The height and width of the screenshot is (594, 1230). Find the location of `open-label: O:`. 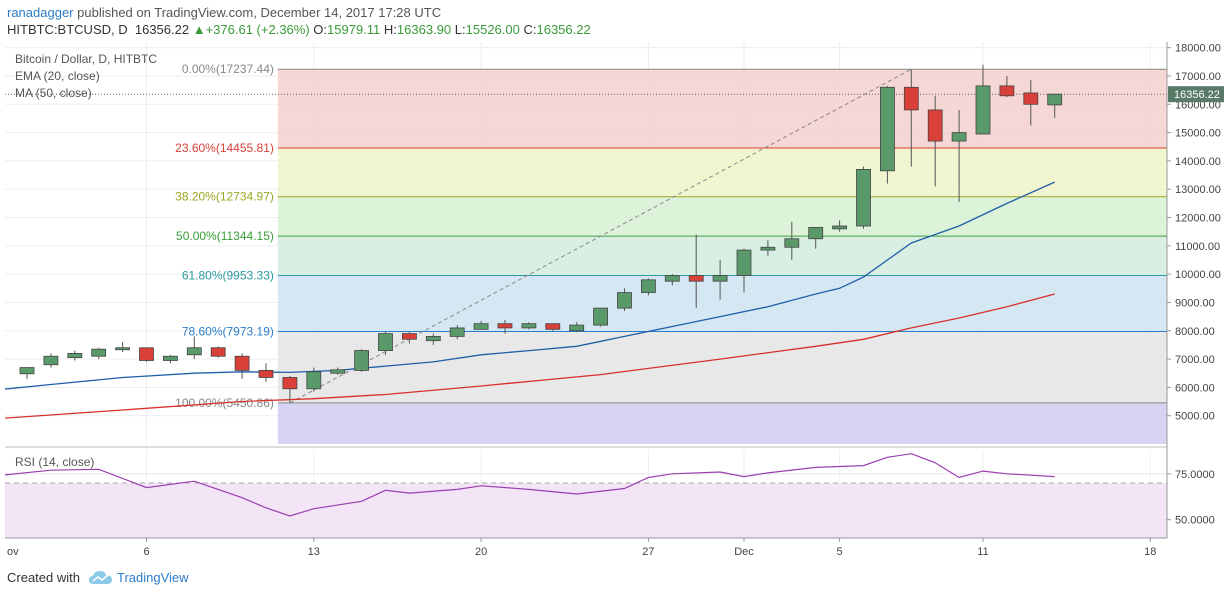

open-label: O: is located at coordinates (320, 29).